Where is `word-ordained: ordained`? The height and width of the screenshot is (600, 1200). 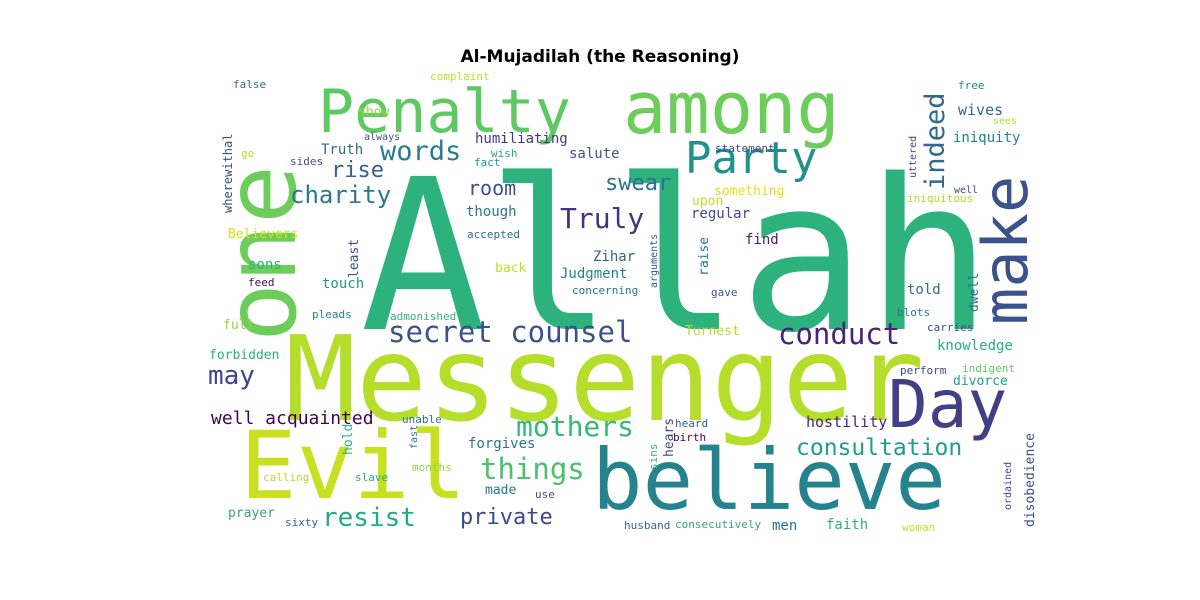 word-ordained: ordained is located at coordinates (1008, 485).